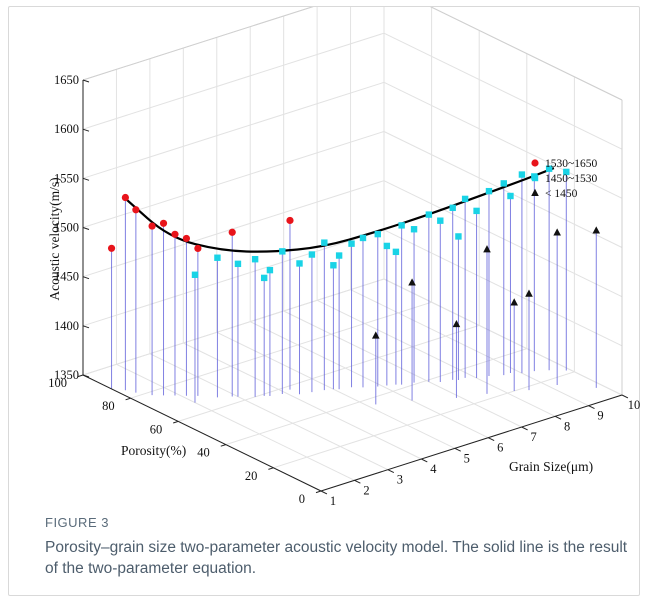 Image resolution: width=649 pixels, height=604 pixels. Describe the element at coordinates (66, 80) in the screenshot. I see `z-tick-label: 1650` at that location.